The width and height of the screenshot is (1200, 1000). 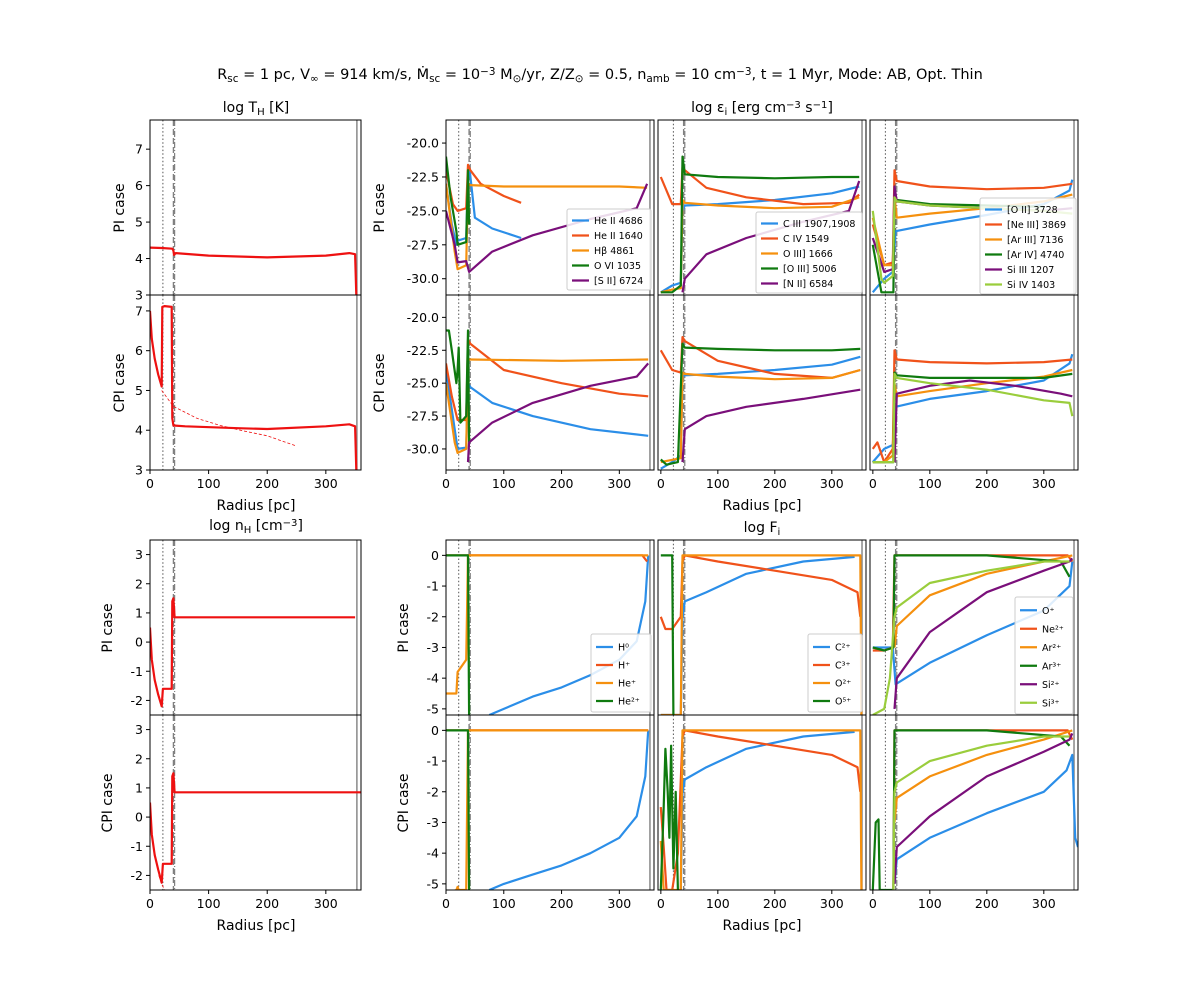 What do you see at coordinates (621, 673) in the screenshot?
I see `legend: H⁰ H⁺ He⁺ He²⁺` at bounding box center [621, 673].